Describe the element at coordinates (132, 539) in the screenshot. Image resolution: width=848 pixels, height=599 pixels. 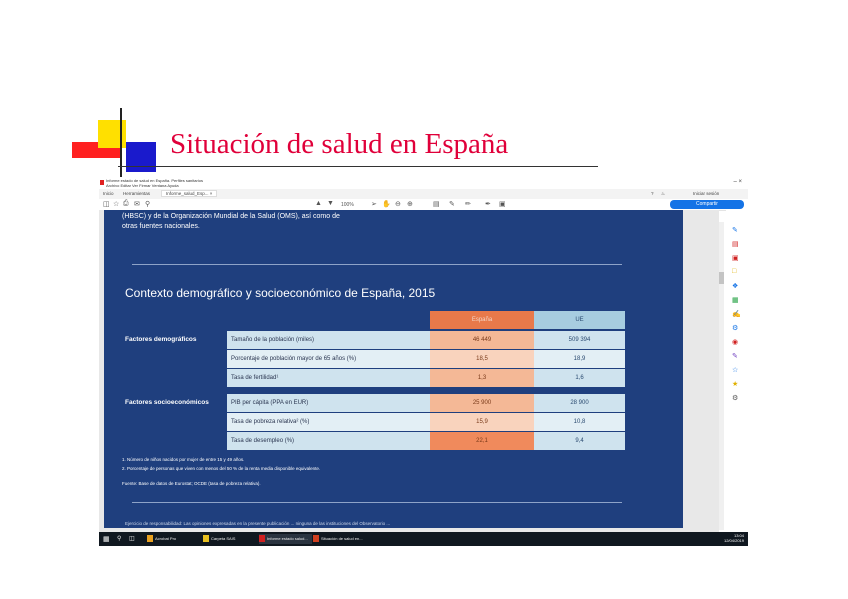
I see `task-view-icon: ◫` at that location.